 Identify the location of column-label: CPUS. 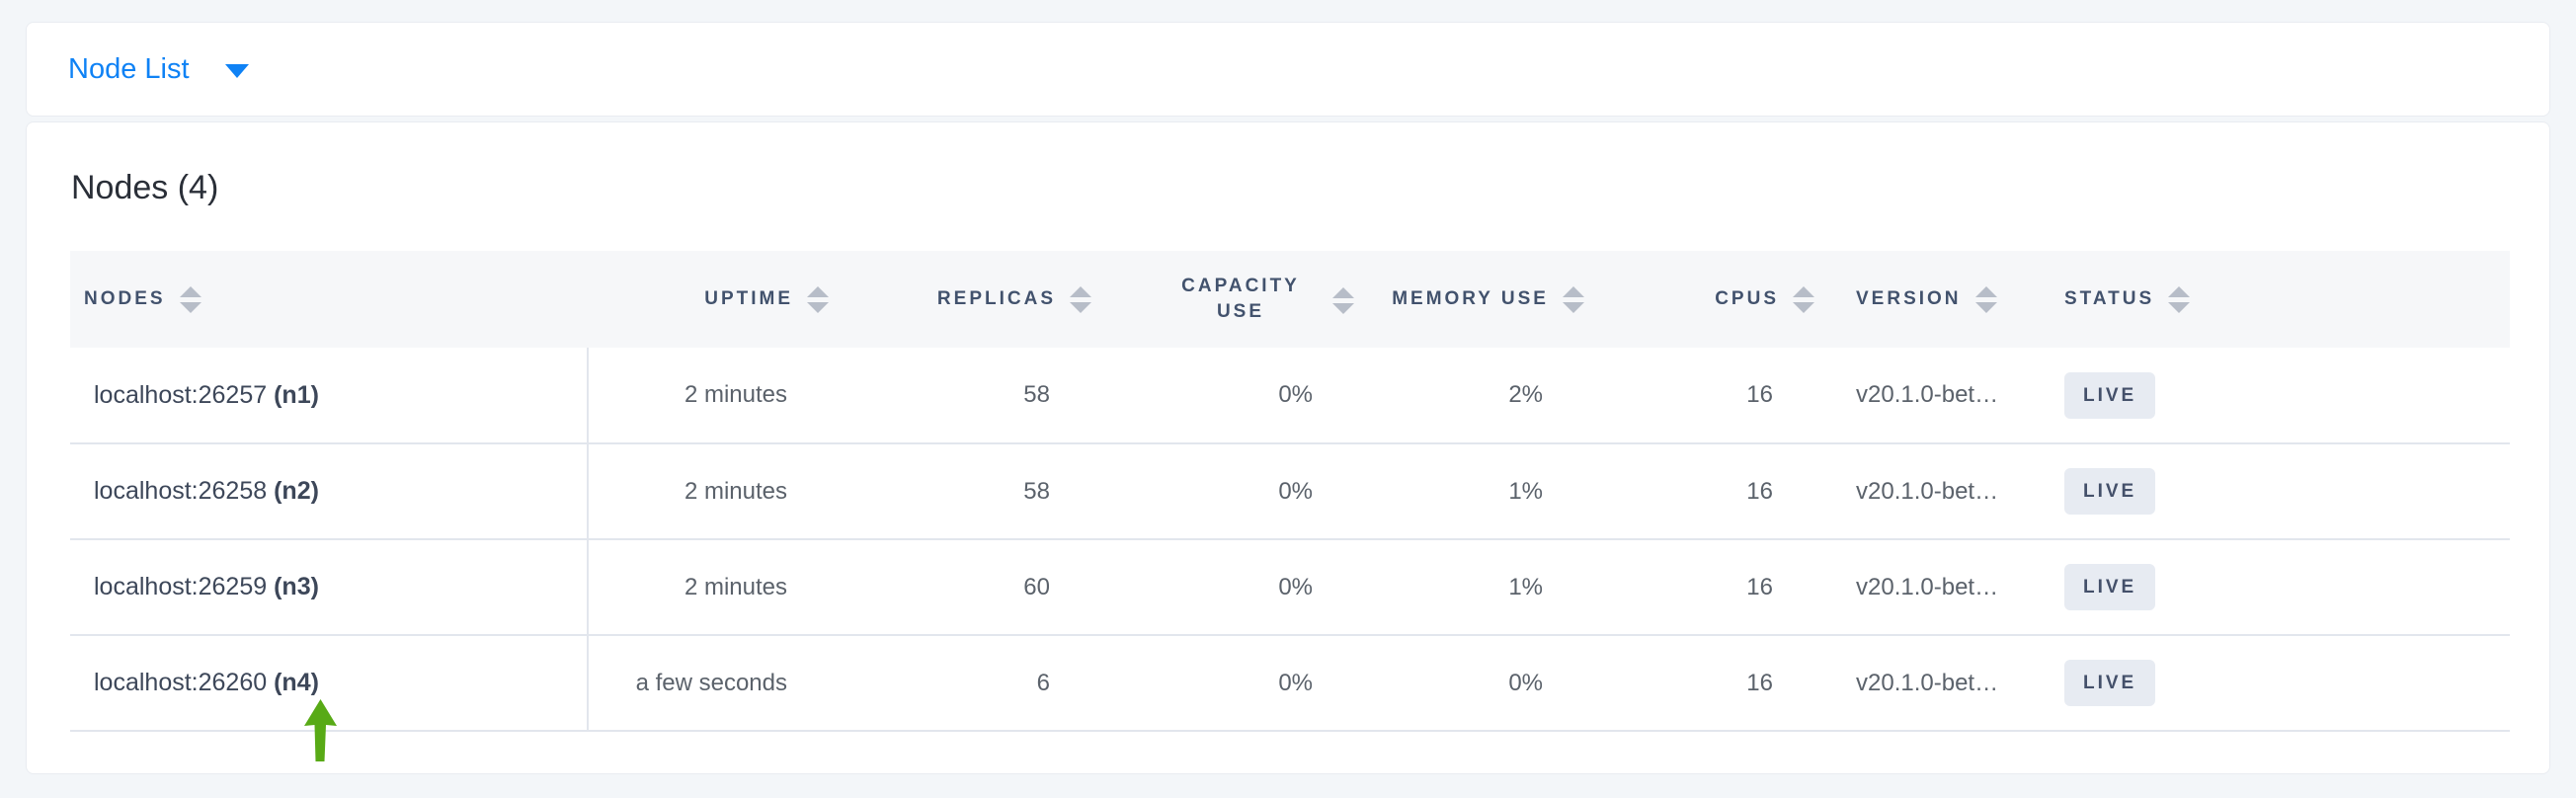
(1747, 298).